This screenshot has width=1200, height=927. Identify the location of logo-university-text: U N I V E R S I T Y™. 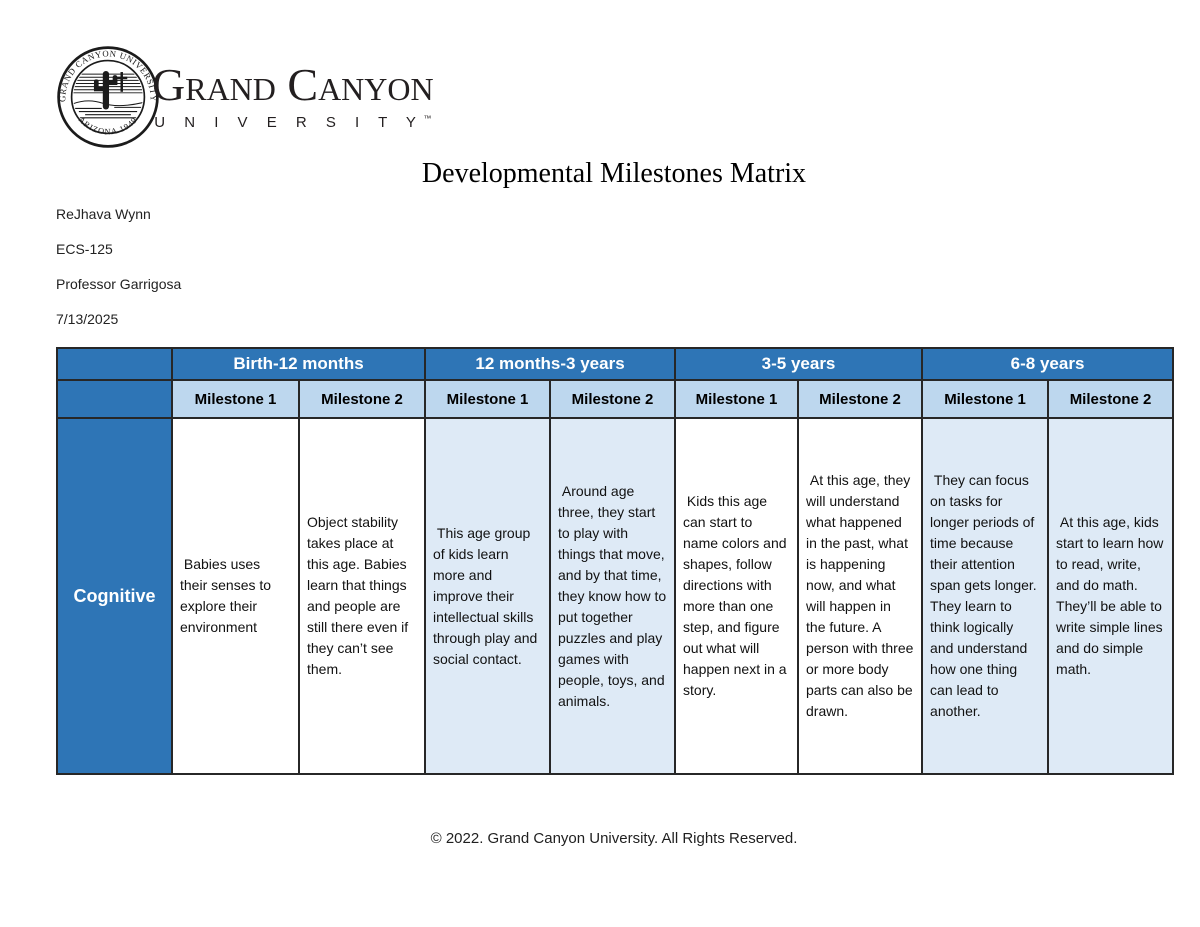
(292, 121).